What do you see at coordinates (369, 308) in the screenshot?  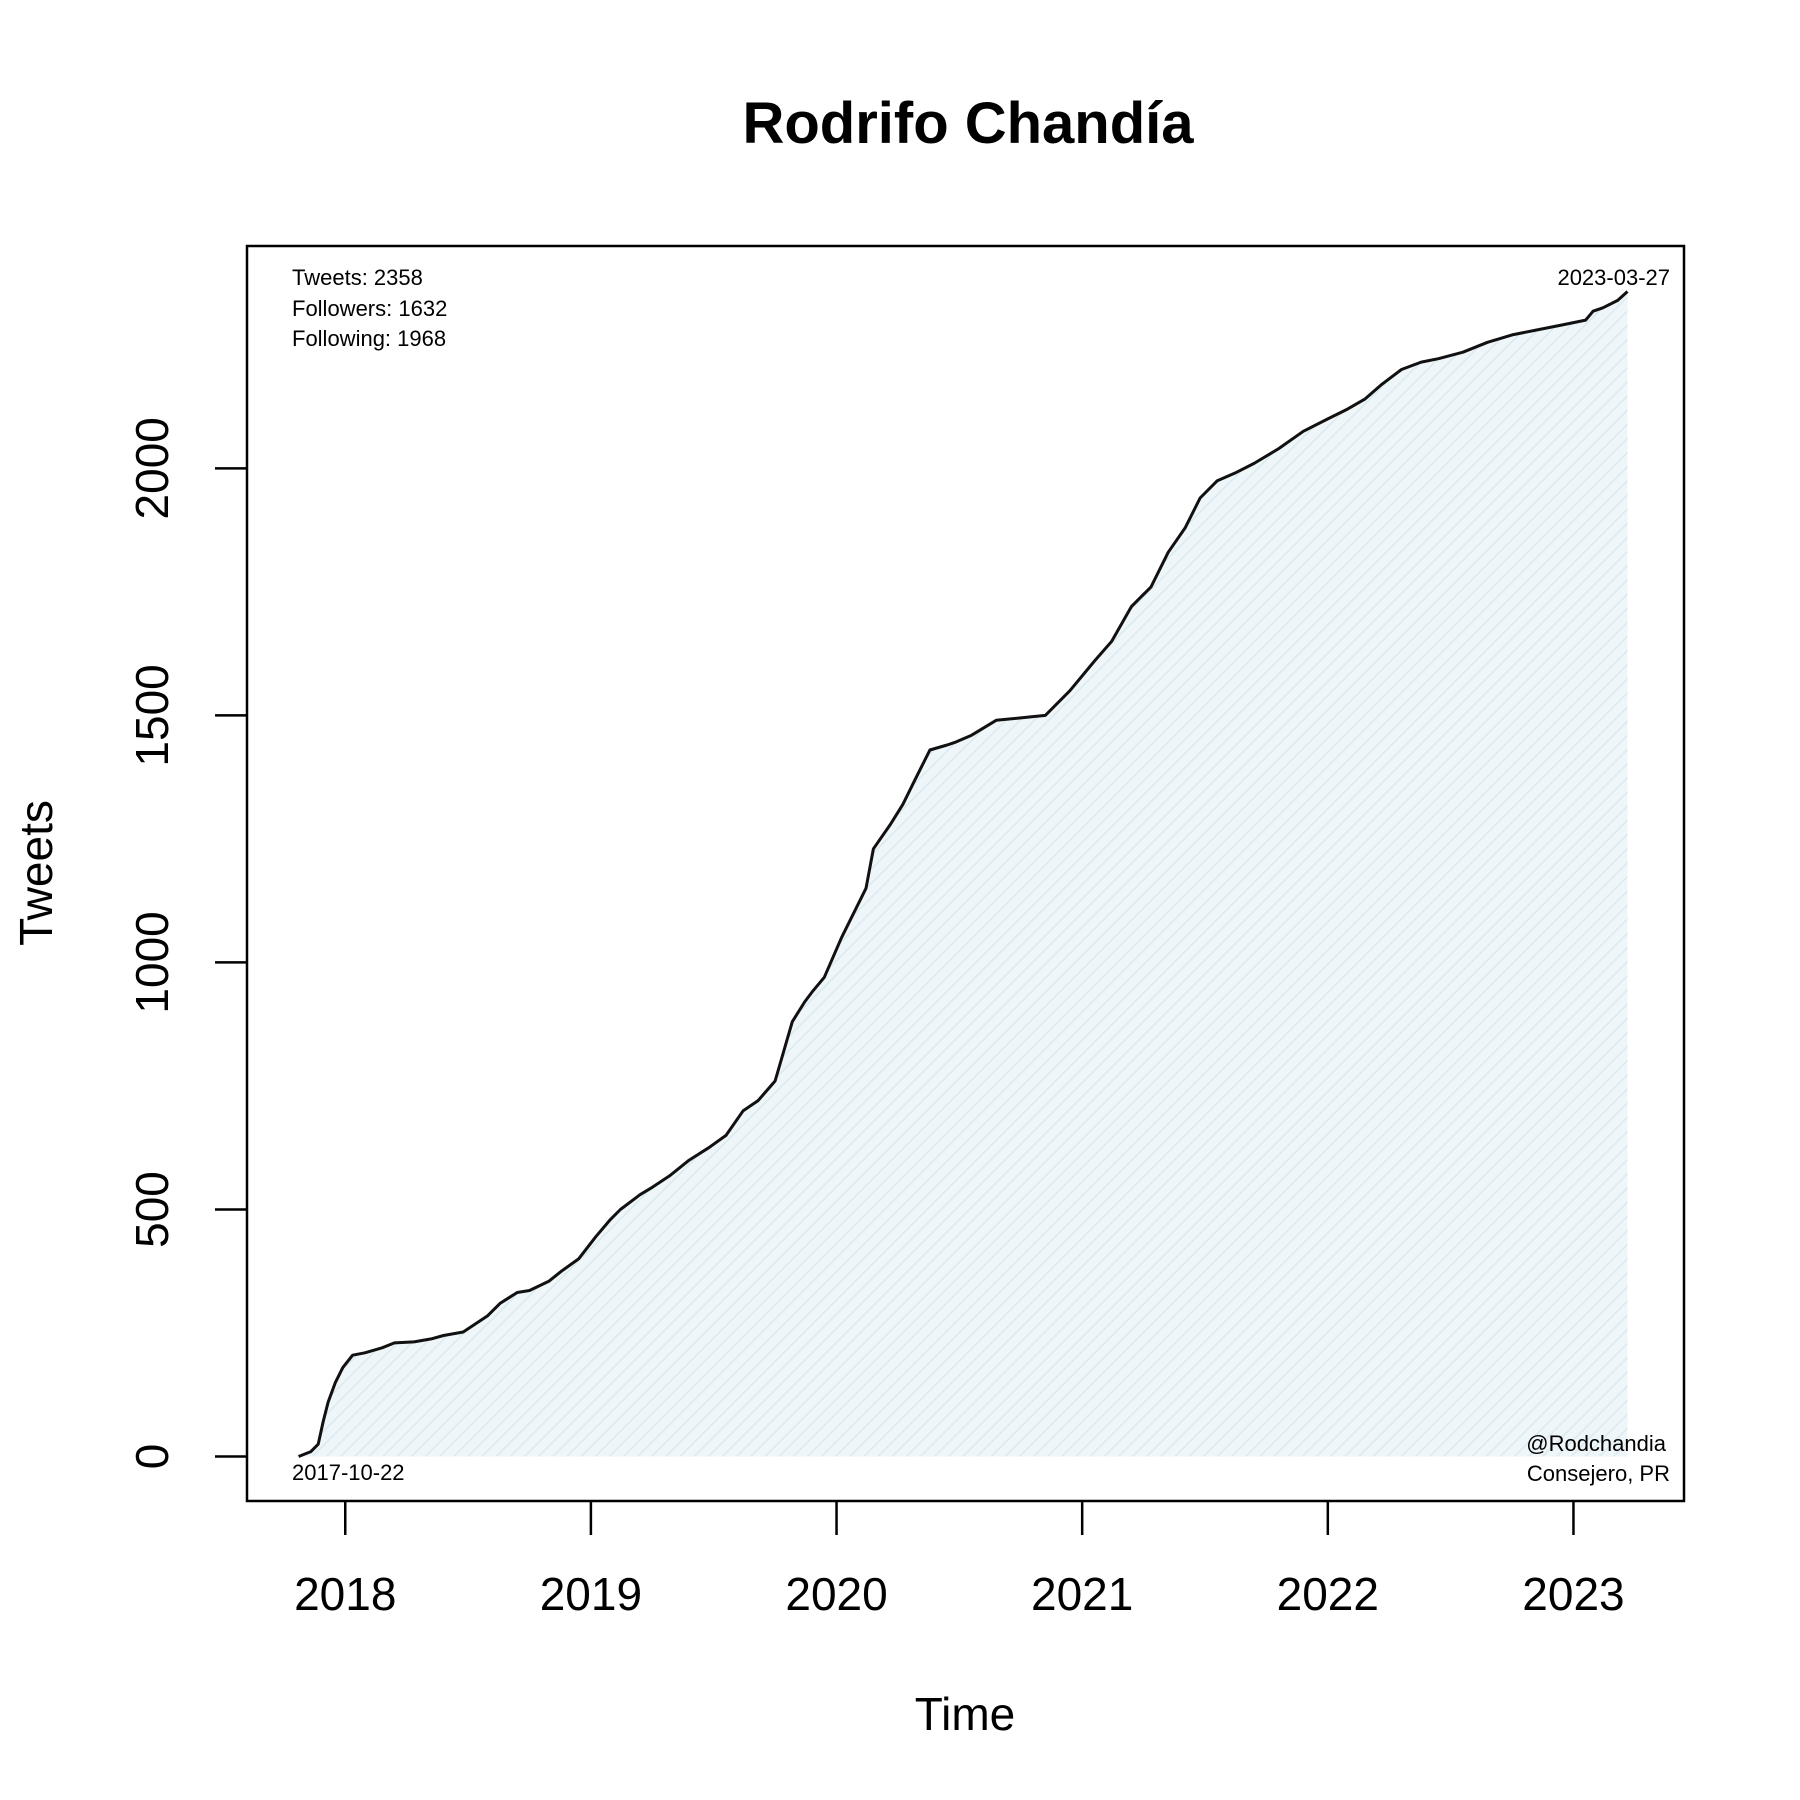 I see `stat-followers: Followers: 1632` at bounding box center [369, 308].